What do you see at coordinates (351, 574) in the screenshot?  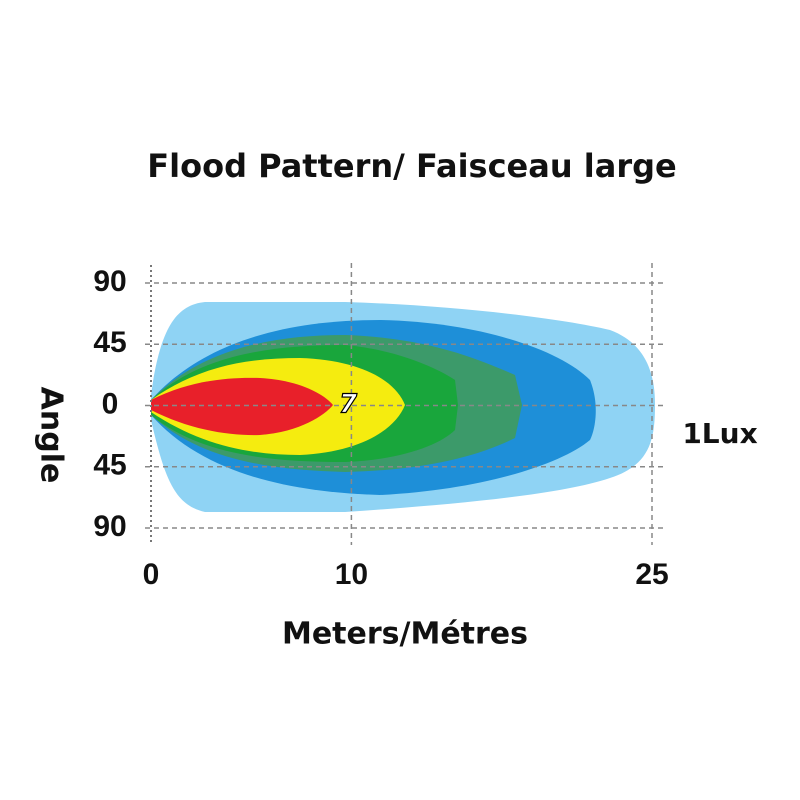 I see `x-tick-label: 10` at bounding box center [351, 574].